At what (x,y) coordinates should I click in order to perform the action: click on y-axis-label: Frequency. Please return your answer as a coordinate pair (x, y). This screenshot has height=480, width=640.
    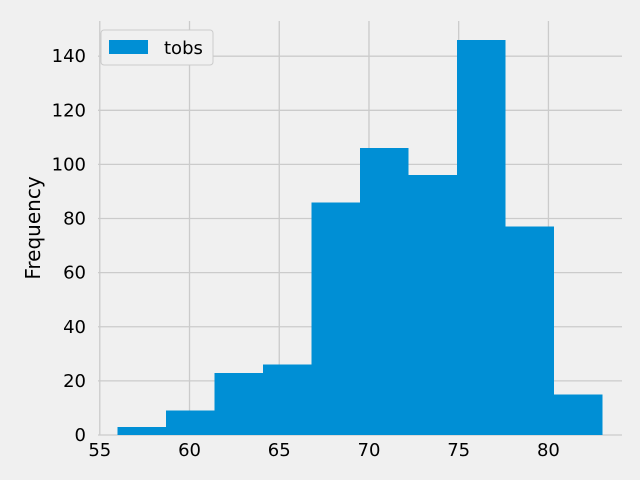
    Looking at the image, I should click on (33, 227).